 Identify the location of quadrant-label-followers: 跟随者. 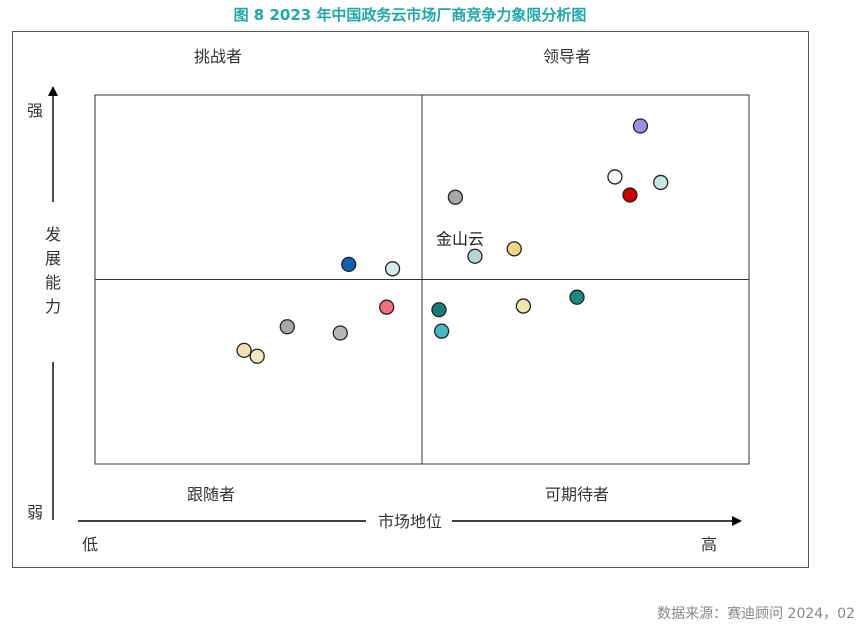
(211, 494).